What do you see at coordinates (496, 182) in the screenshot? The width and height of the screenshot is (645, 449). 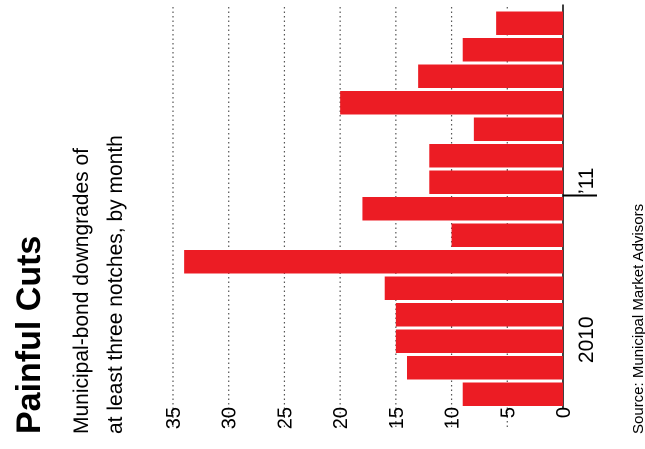 I see `bar-sep-2010` at bounding box center [496, 182].